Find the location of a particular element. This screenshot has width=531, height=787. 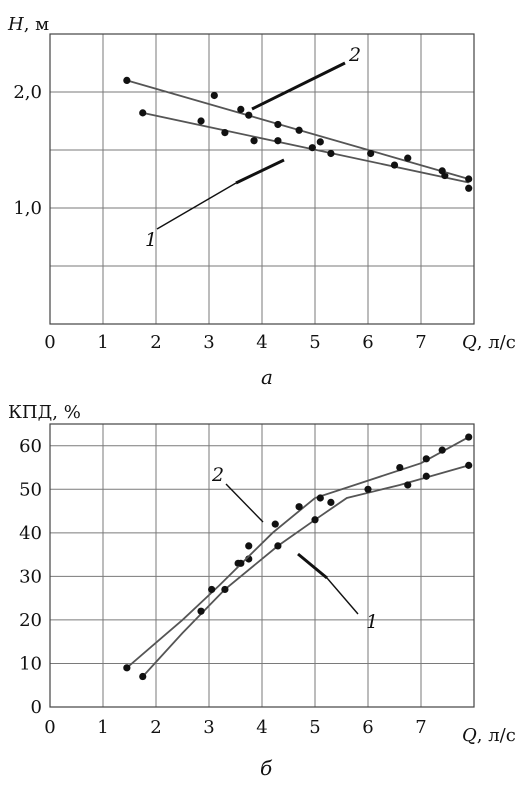

leader-curve-2-b is located at coordinates (244, 503).